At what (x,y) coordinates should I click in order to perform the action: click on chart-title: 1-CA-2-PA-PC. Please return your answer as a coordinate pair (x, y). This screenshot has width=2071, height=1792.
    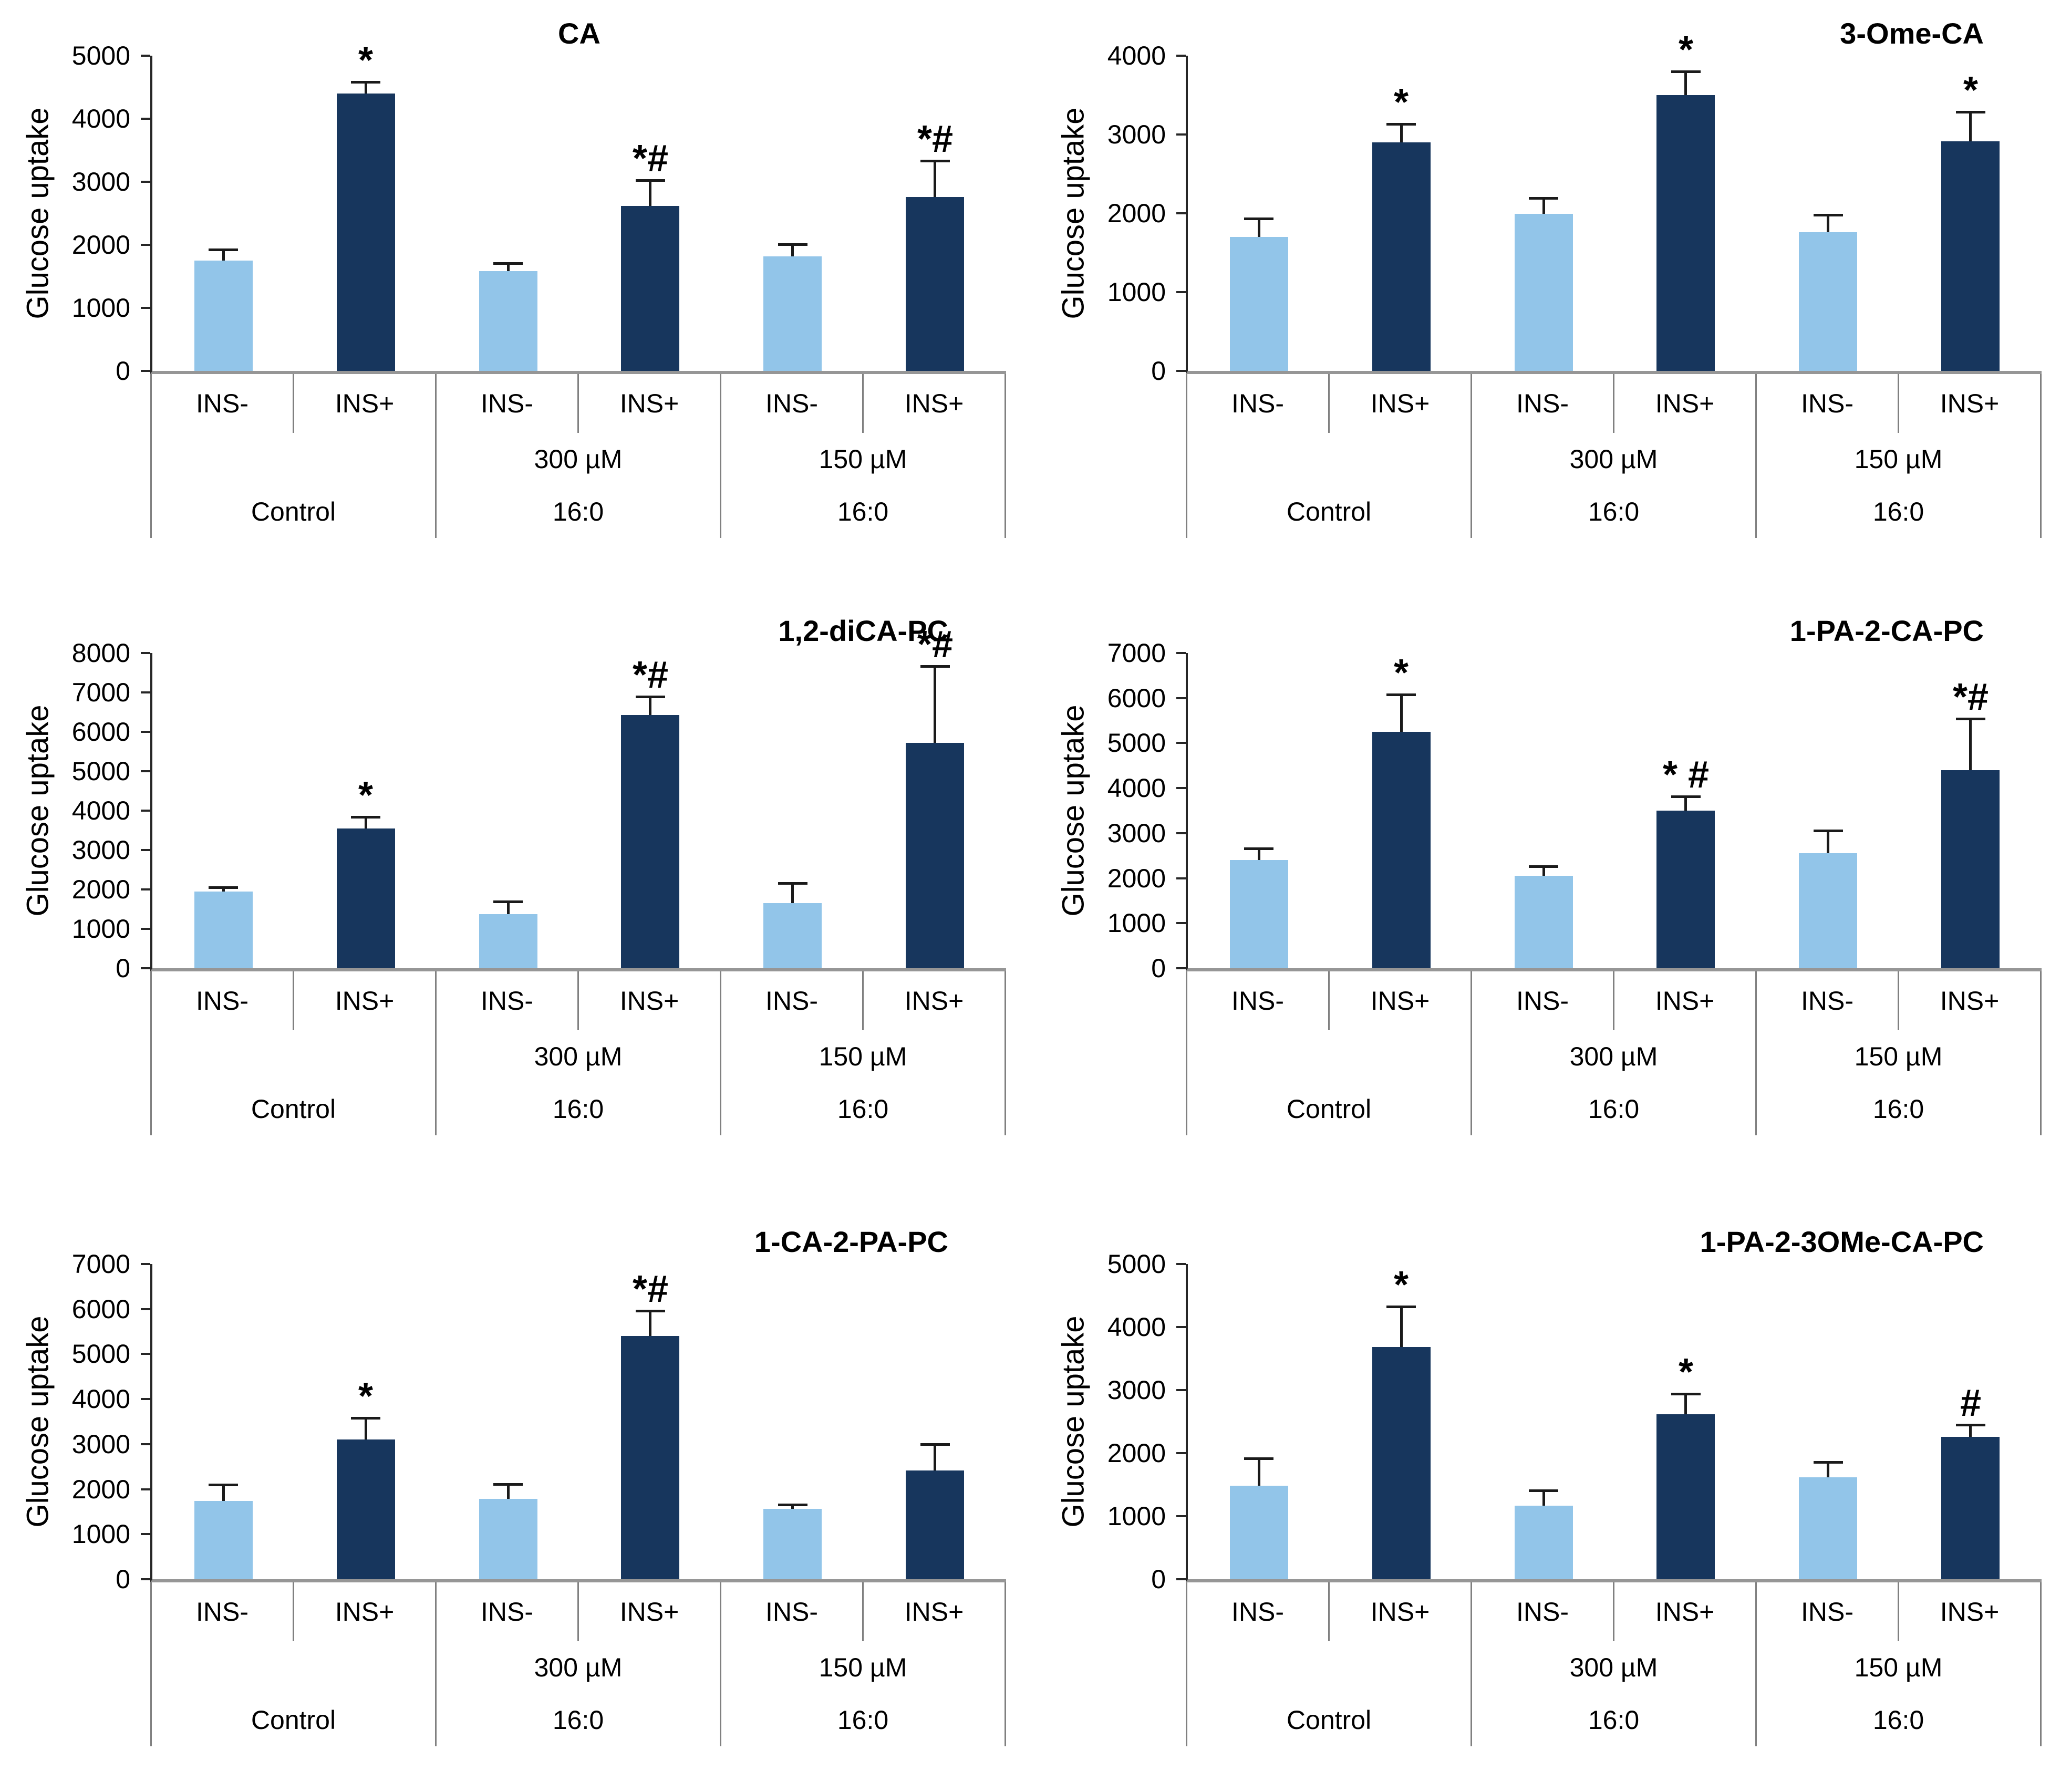
    Looking at the image, I should click on (851, 1241).